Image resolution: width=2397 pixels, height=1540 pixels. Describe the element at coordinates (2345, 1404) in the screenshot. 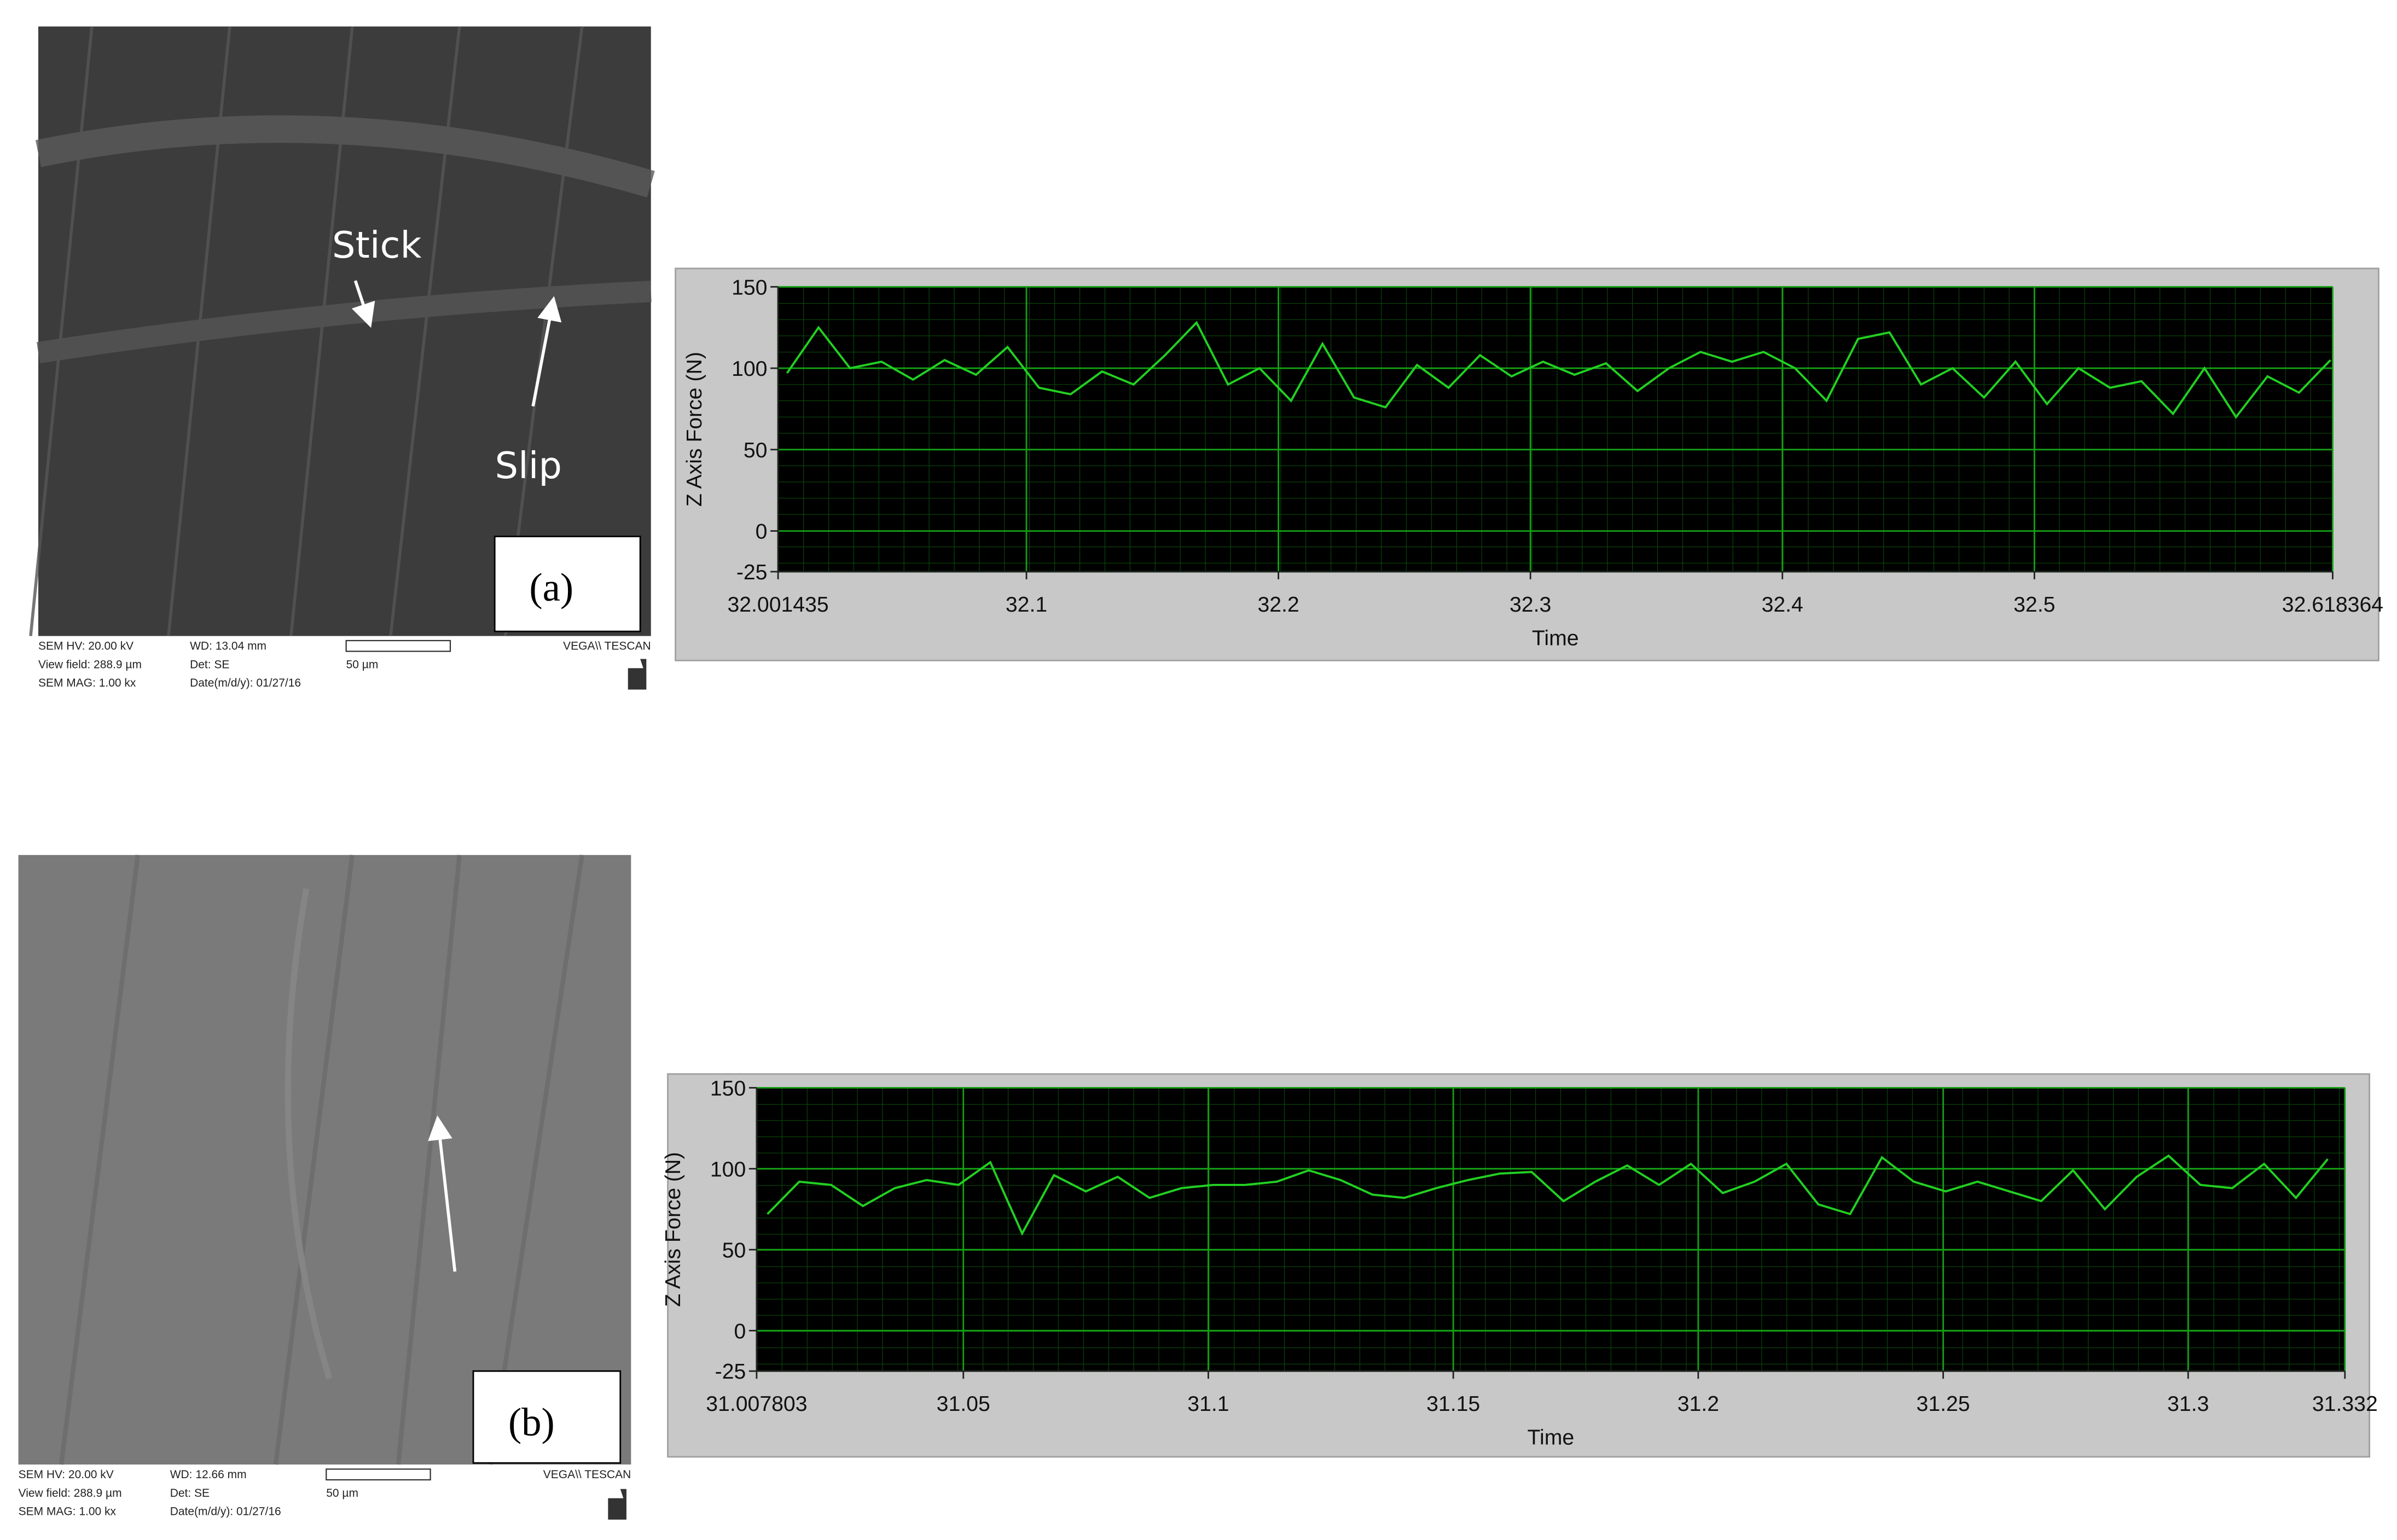

I see `x-tick-label: 31.332` at that location.